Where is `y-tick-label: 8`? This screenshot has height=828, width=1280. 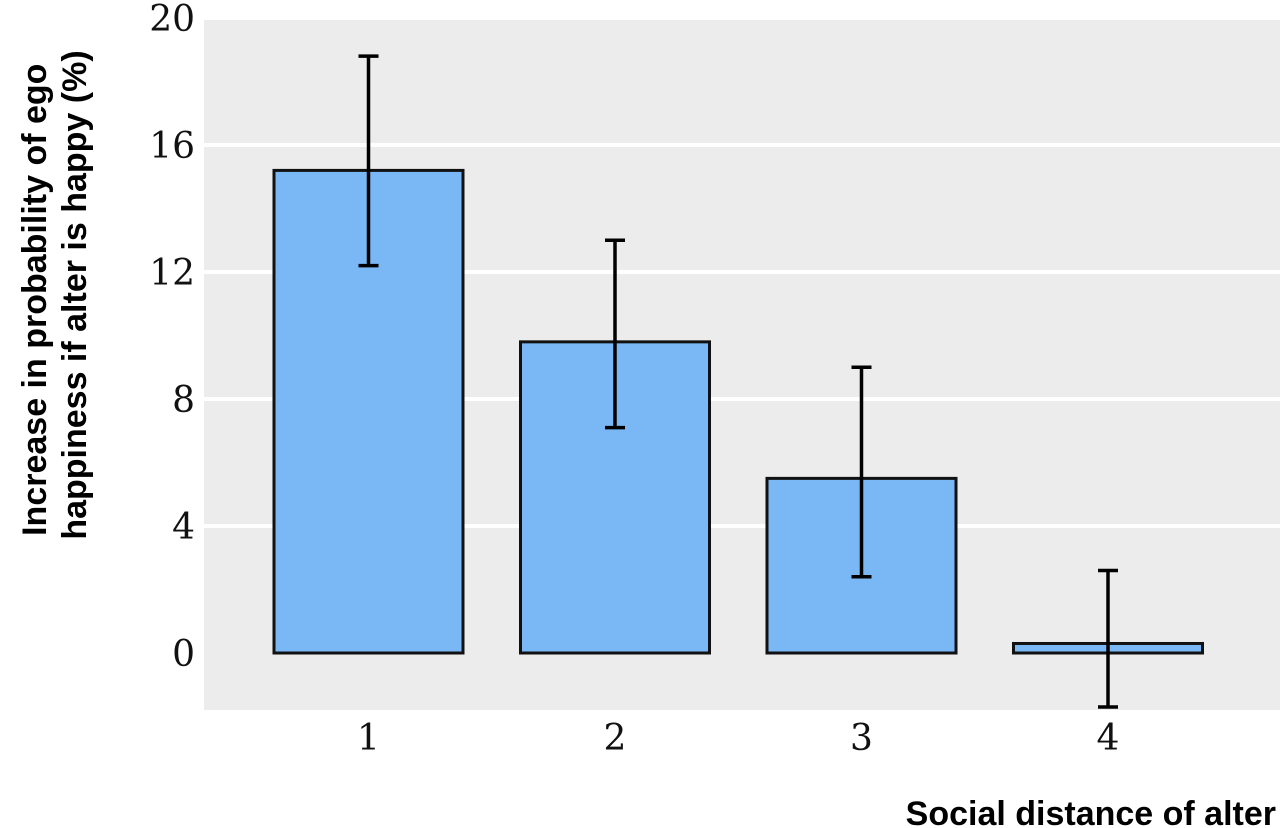
y-tick-label: 8 is located at coordinates (183, 400).